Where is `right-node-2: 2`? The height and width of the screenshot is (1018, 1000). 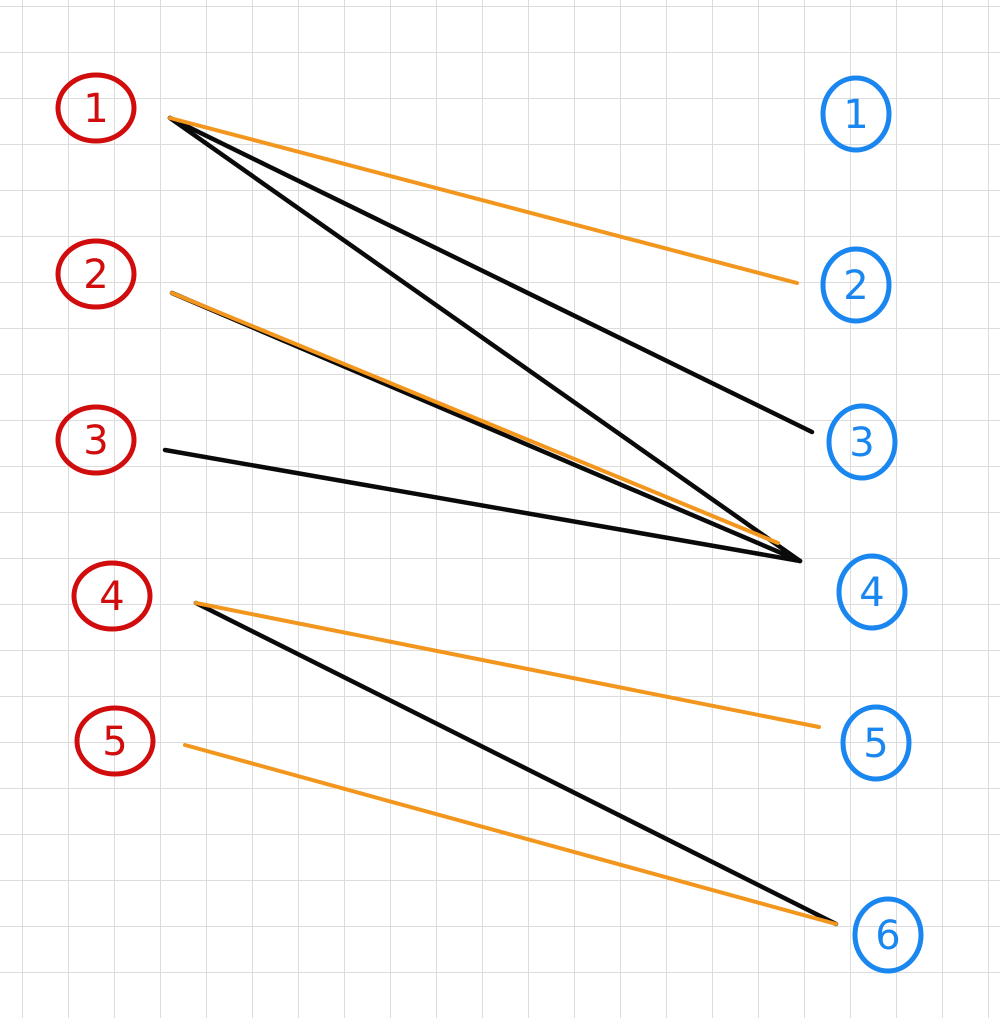 right-node-2: 2 is located at coordinates (856, 285).